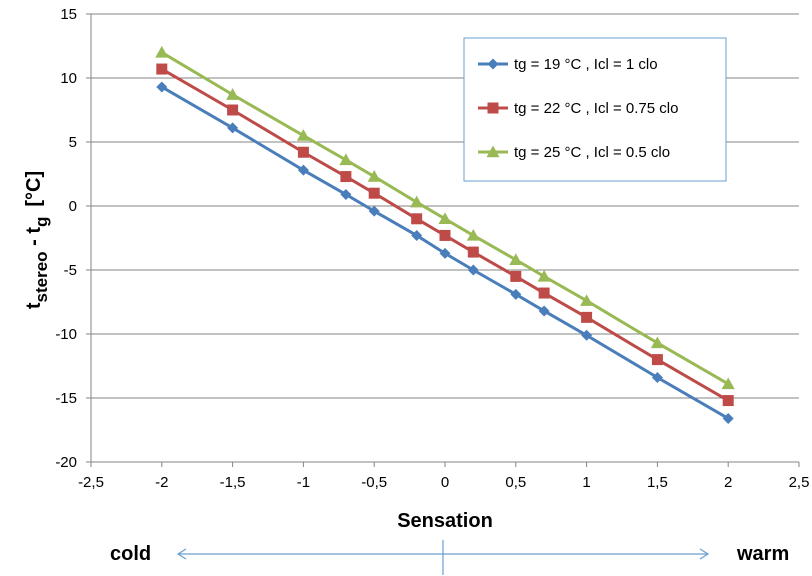 This screenshot has width=812, height=576. What do you see at coordinates (66, 398) in the screenshot?
I see `y-tick-label: -15` at bounding box center [66, 398].